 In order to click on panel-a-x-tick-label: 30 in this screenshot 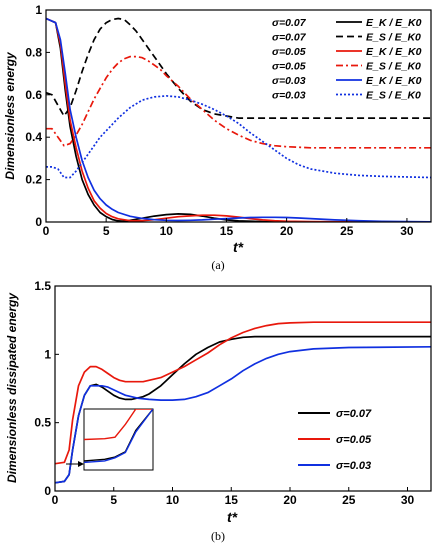, I will do `click(407, 231)`.